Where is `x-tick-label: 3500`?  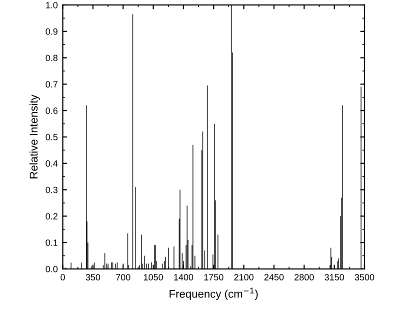
x-tick-label: 3500 is located at coordinates (364, 277).